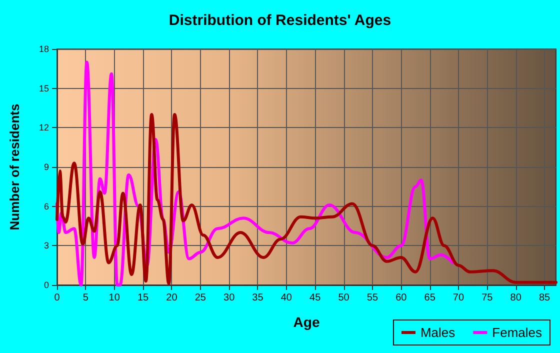 The width and height of the screenshot is (560, 353). Describe the element at coordinates (43, 127) in the screenshot. I see `y-tick-label: 12` at that location.